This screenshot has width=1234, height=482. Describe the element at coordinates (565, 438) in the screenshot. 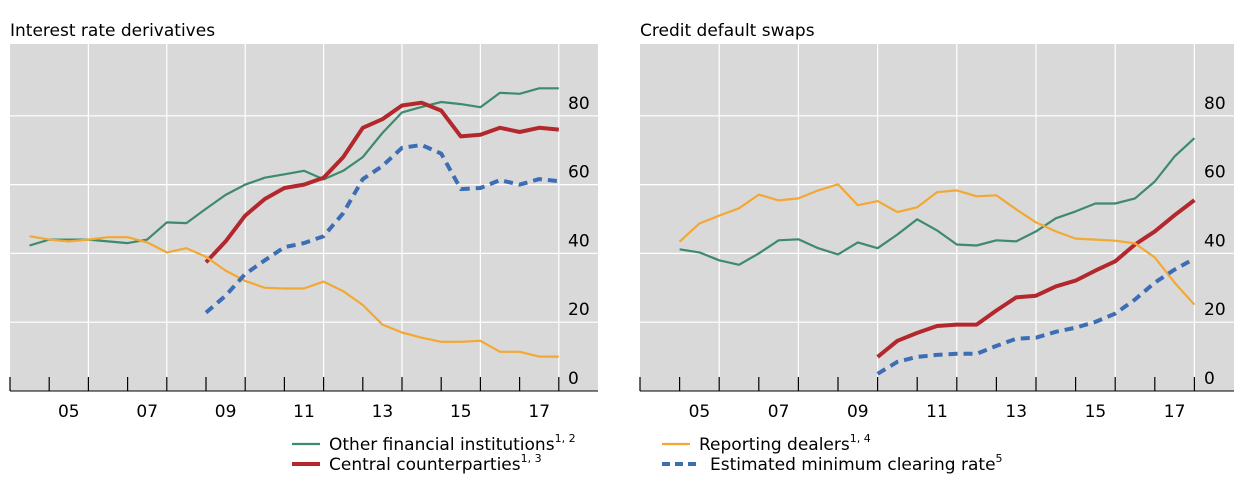

I see `legend-footnote: 1, 2` at that location.